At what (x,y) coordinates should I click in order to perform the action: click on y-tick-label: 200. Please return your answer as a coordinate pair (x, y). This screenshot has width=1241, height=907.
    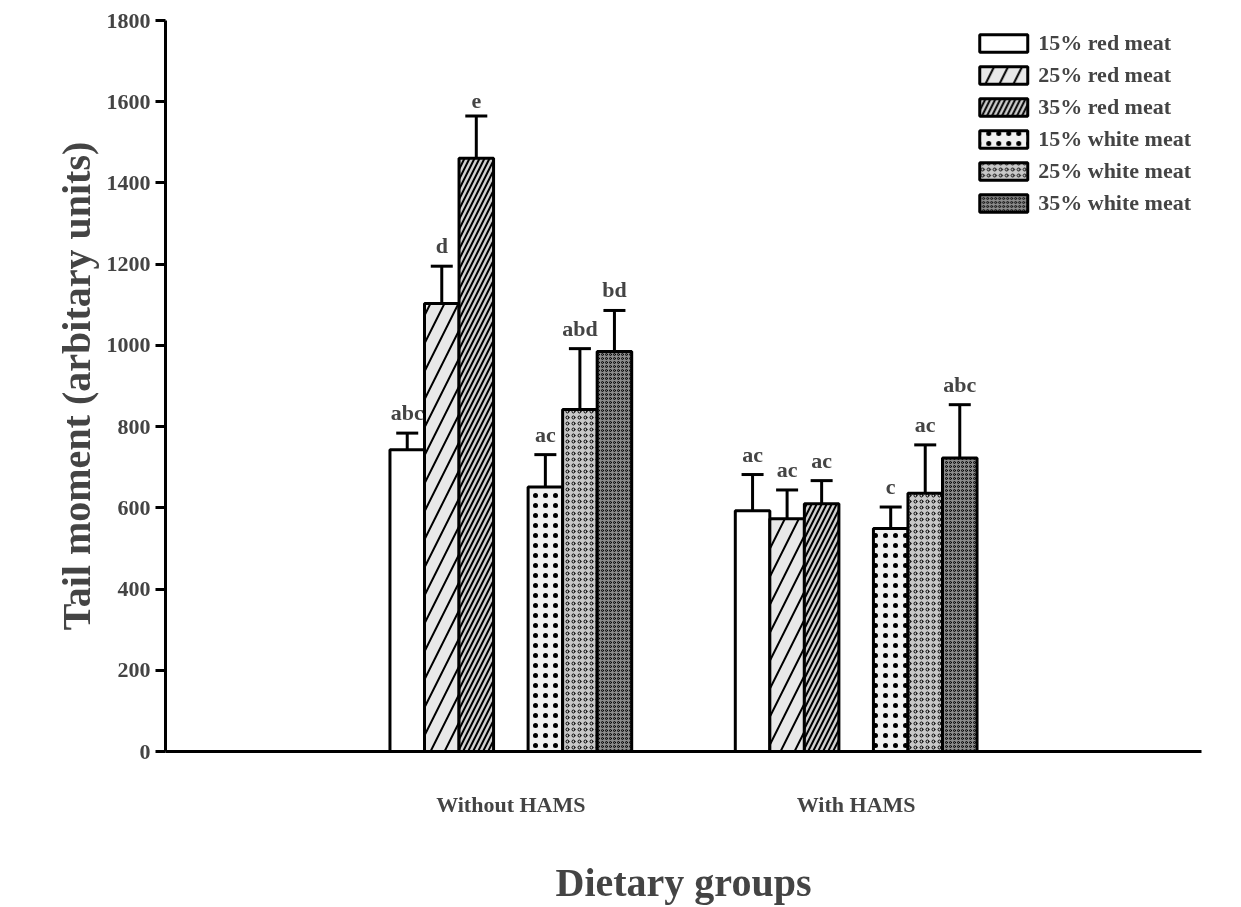
    Looking at the image, I should click on (134, 670).